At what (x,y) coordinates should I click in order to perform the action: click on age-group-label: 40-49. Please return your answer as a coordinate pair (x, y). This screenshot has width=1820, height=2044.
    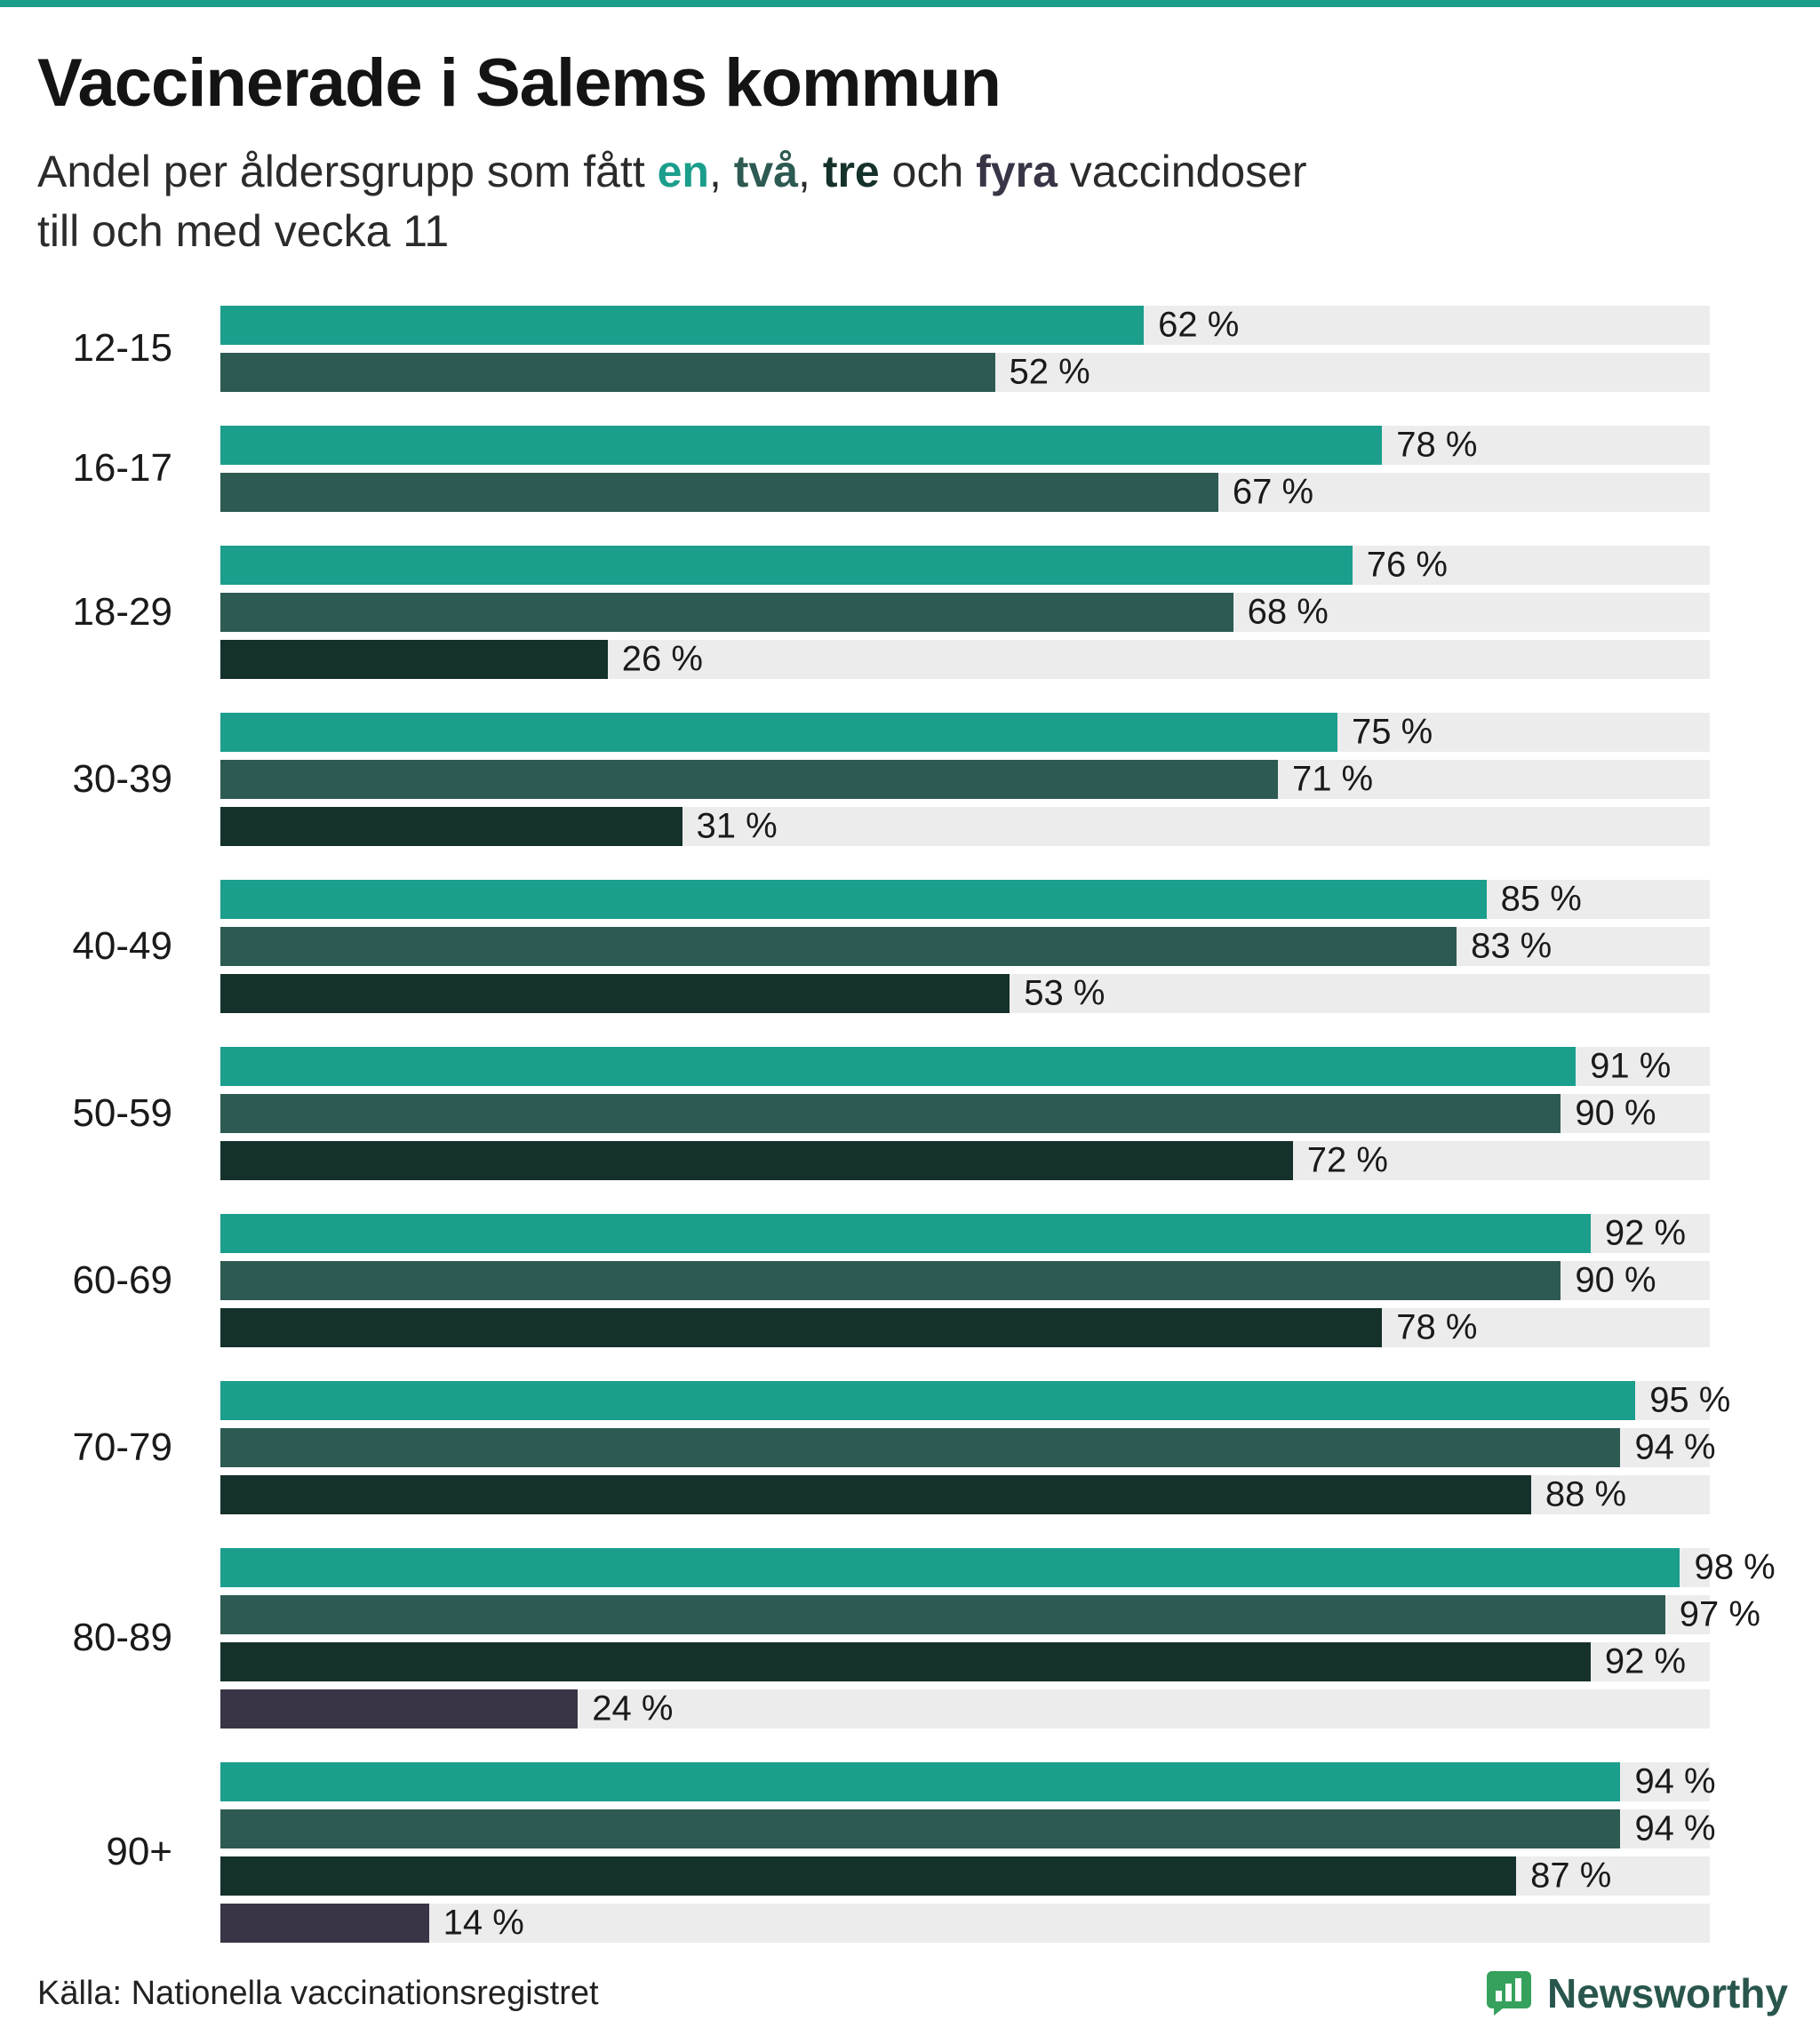
    Looking at the image, I should click on (122, 945).